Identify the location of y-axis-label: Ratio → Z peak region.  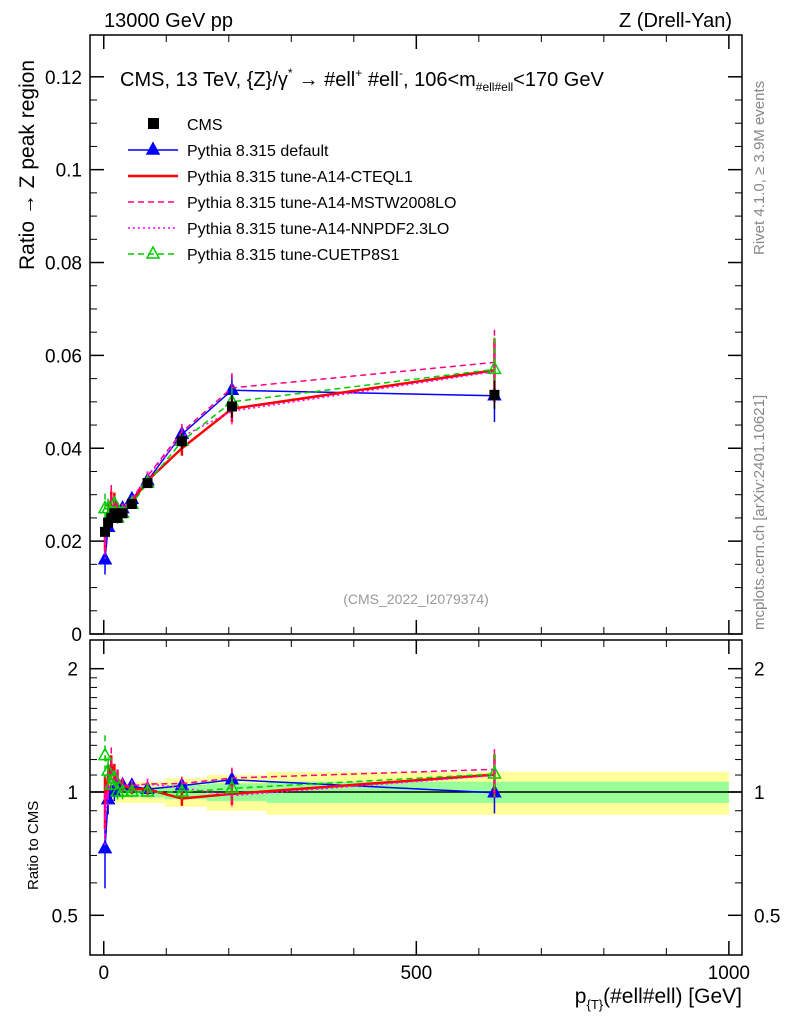
(27, 165).